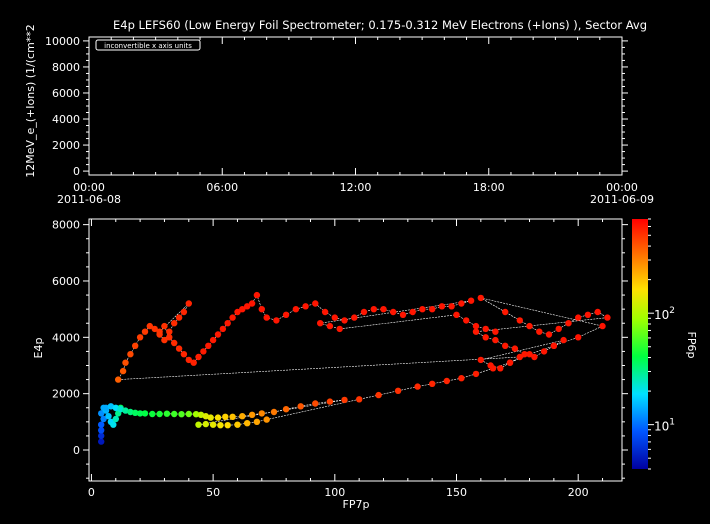 This screenshot has width=710, height=524. Describe the element at coordinates (91, 492) in the screenshot. I see `bottom-xtick-label: 0` at that location.